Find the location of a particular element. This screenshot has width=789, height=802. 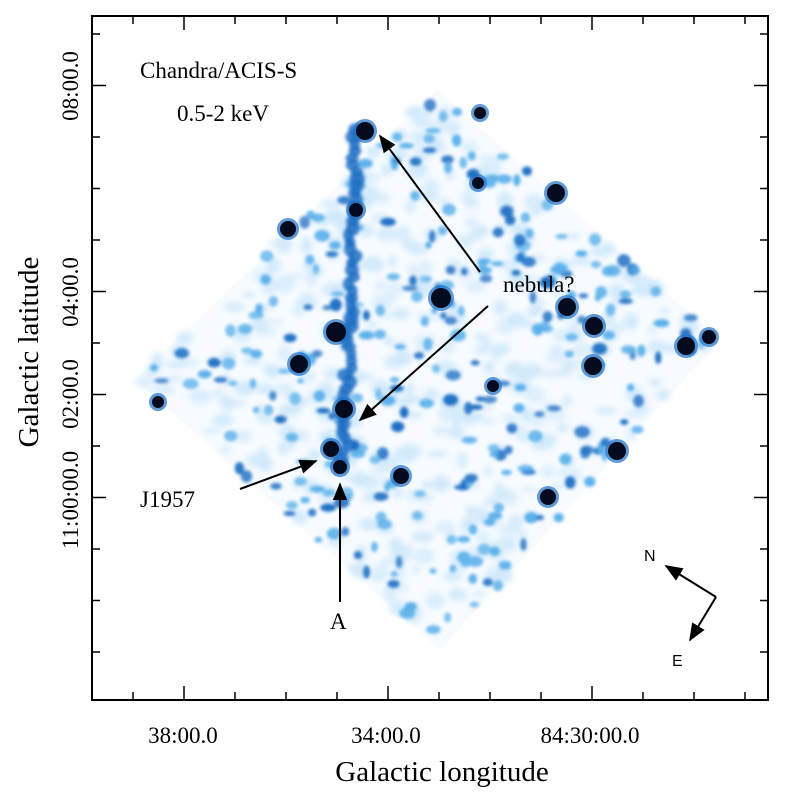

compass-east-label: E is located at coordinates (677, 661).